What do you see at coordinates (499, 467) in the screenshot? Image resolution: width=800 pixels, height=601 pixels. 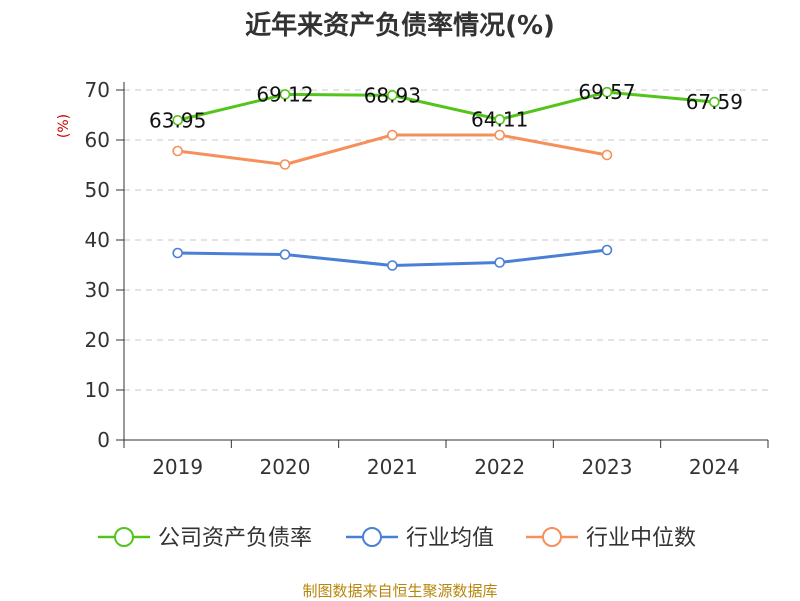 I see `x-tick-label: 2022` at bounding box center [499, 467].